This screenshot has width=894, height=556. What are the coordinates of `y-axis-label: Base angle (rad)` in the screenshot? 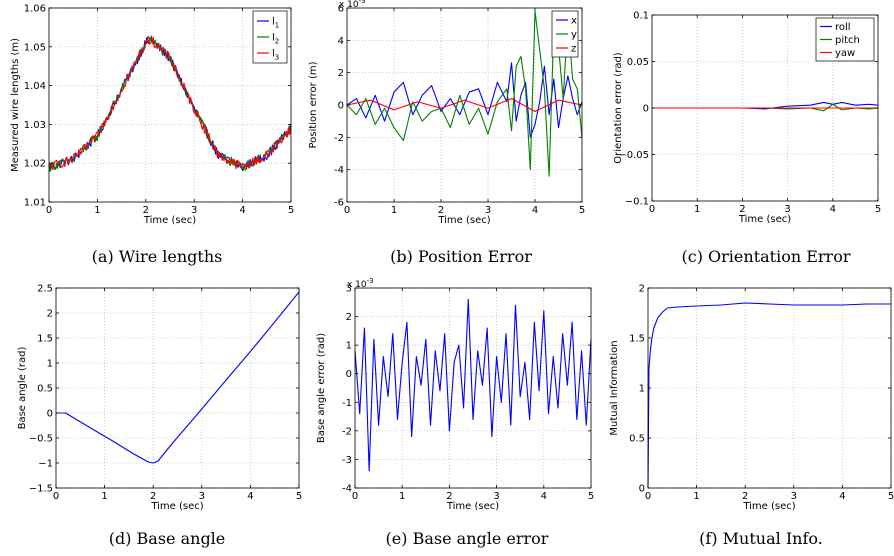 It's located at (22, 387).